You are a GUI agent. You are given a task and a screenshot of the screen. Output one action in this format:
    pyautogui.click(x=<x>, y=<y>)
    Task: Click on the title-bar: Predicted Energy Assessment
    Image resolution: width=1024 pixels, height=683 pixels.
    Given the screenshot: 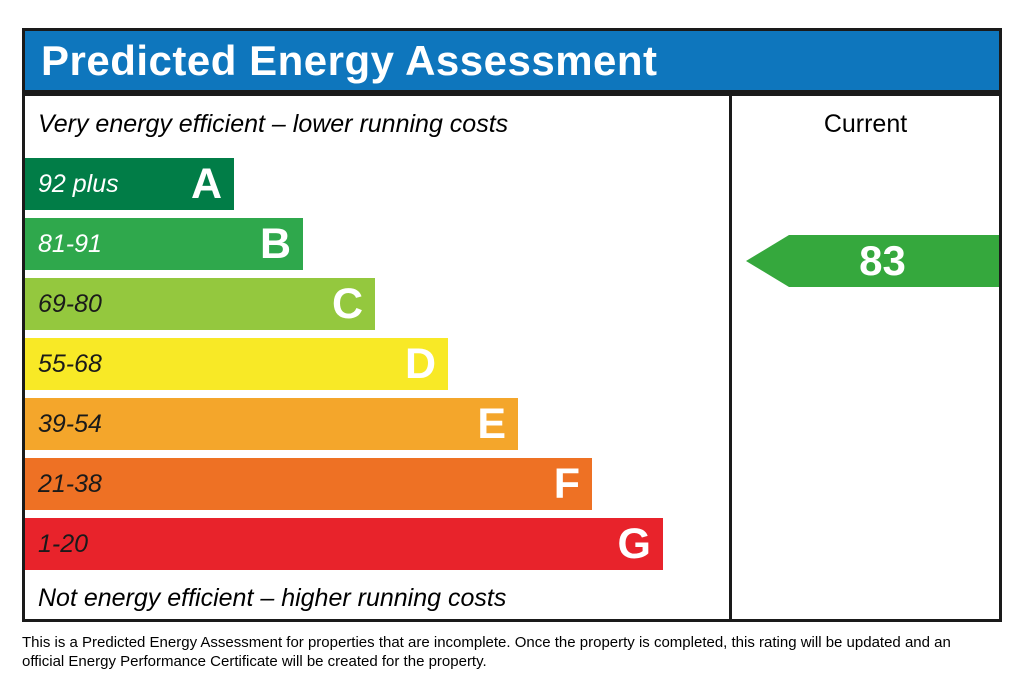 What is the action you would take?
    pyautogui.click(x=512, y=60)
    